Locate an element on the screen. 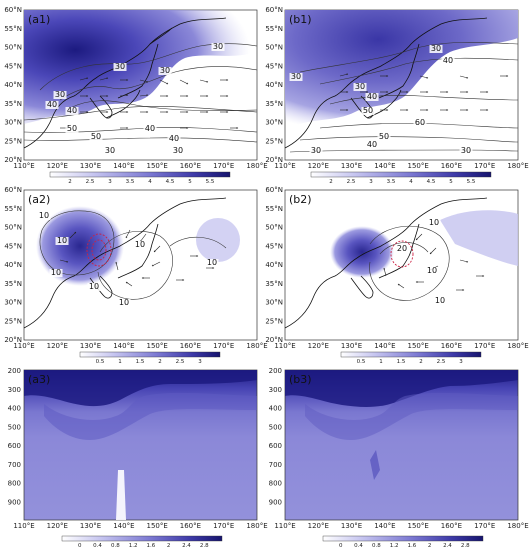  panel-a3-xtick: 130°E is located at coordinates (90, 526).